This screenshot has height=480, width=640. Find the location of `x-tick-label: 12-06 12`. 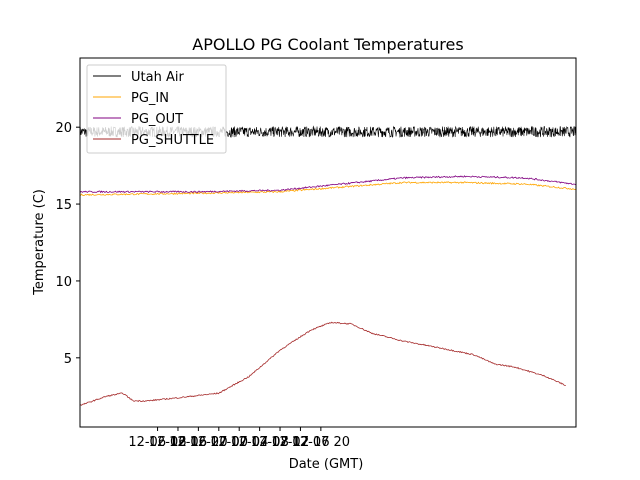

x-tick-label: 12-06 12 is located at coordinates (157, 442).